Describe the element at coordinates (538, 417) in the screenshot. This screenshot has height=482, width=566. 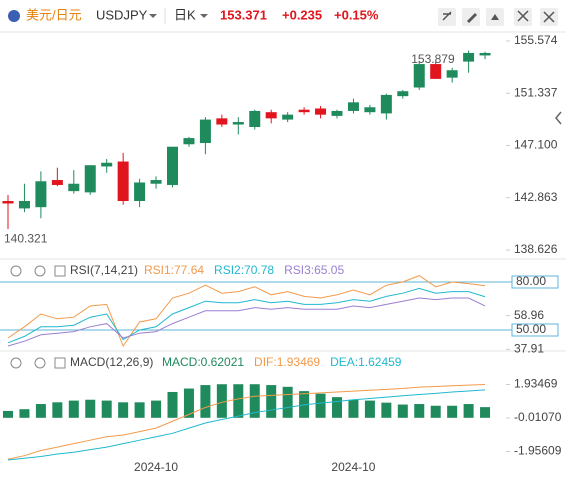
I see `y-tick-label: -0.01070` at that location.